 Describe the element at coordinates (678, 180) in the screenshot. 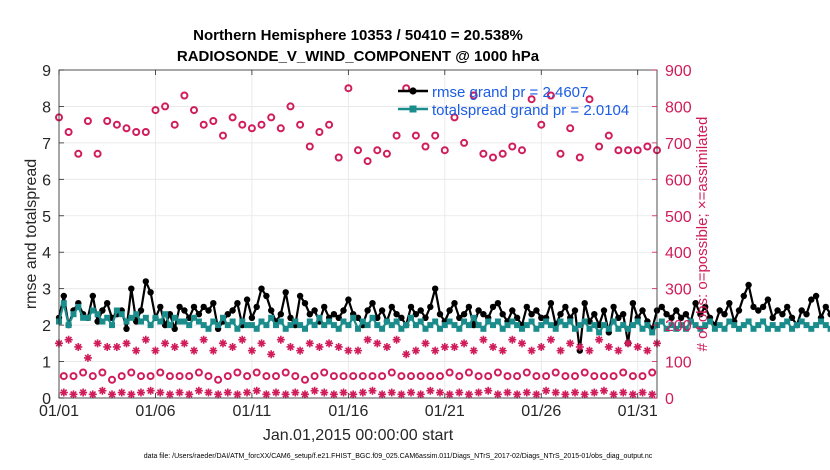

I see `y-right-tick-label: 600` at that location.